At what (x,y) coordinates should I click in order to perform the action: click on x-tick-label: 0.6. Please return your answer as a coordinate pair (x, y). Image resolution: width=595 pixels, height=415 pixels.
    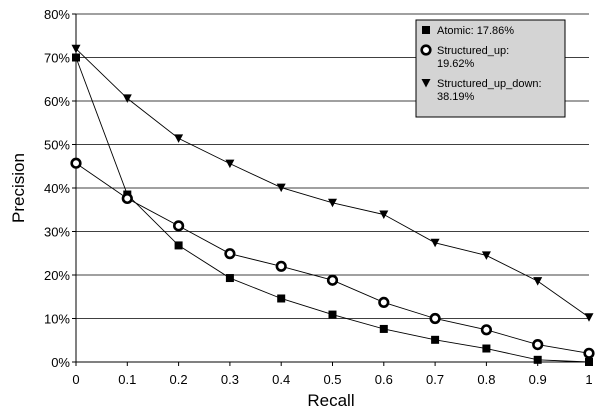
    Looking at the image, I should click on (384, 379).